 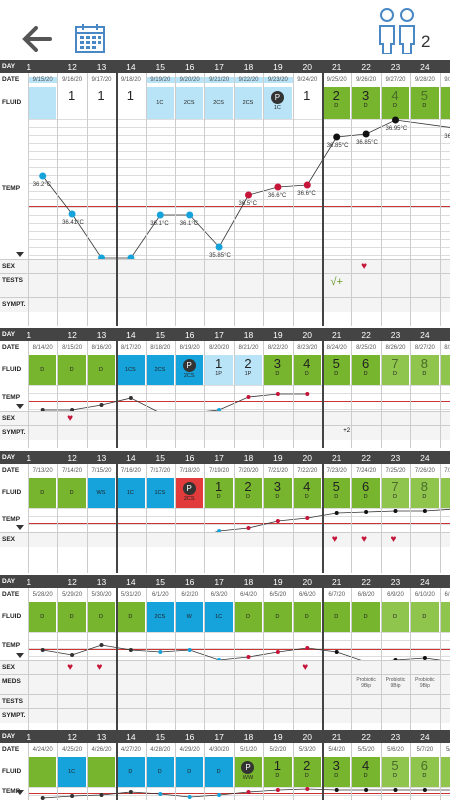 What do you see at coordinates (42, 750) in the screenshot?
I see `date-cell: 4/24/20` at bounding box center [42, 750].